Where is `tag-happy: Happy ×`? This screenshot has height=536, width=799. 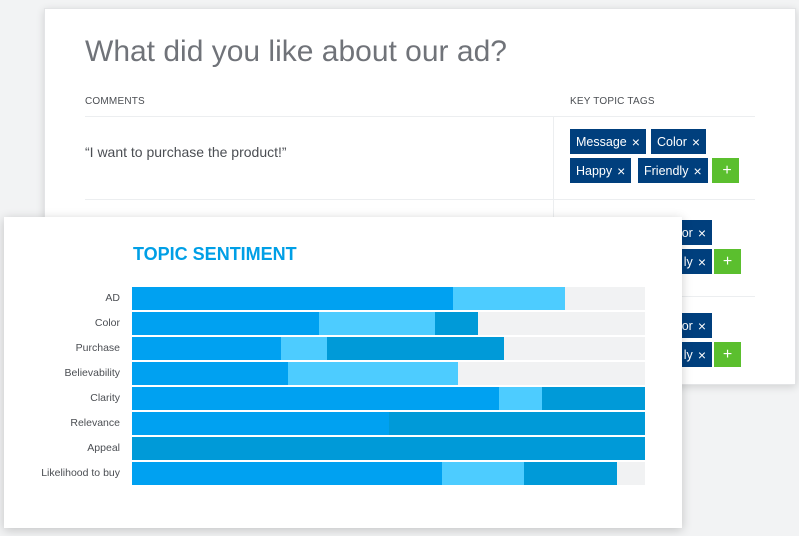
tag-happy: Happy × is located at coordinates (601, 170).